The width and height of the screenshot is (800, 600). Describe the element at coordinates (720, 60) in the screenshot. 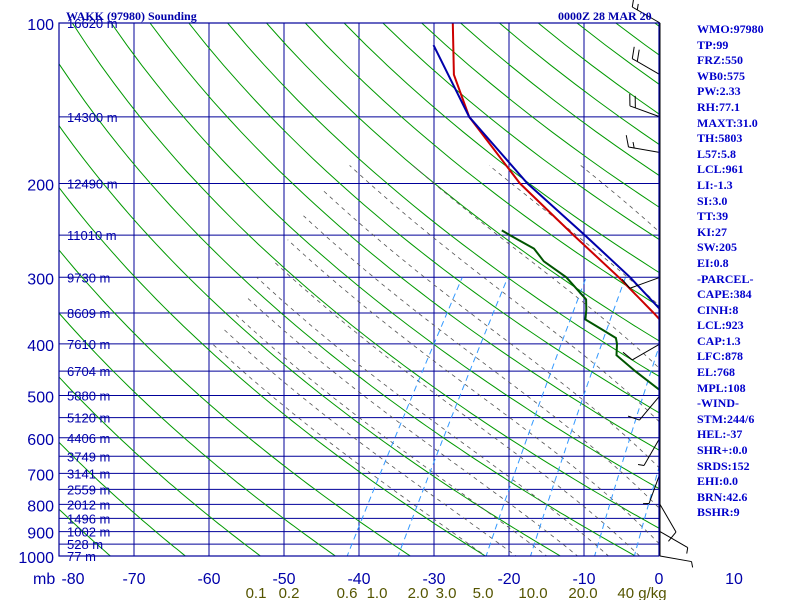

I see `index-row: FRZ:550` at that location.